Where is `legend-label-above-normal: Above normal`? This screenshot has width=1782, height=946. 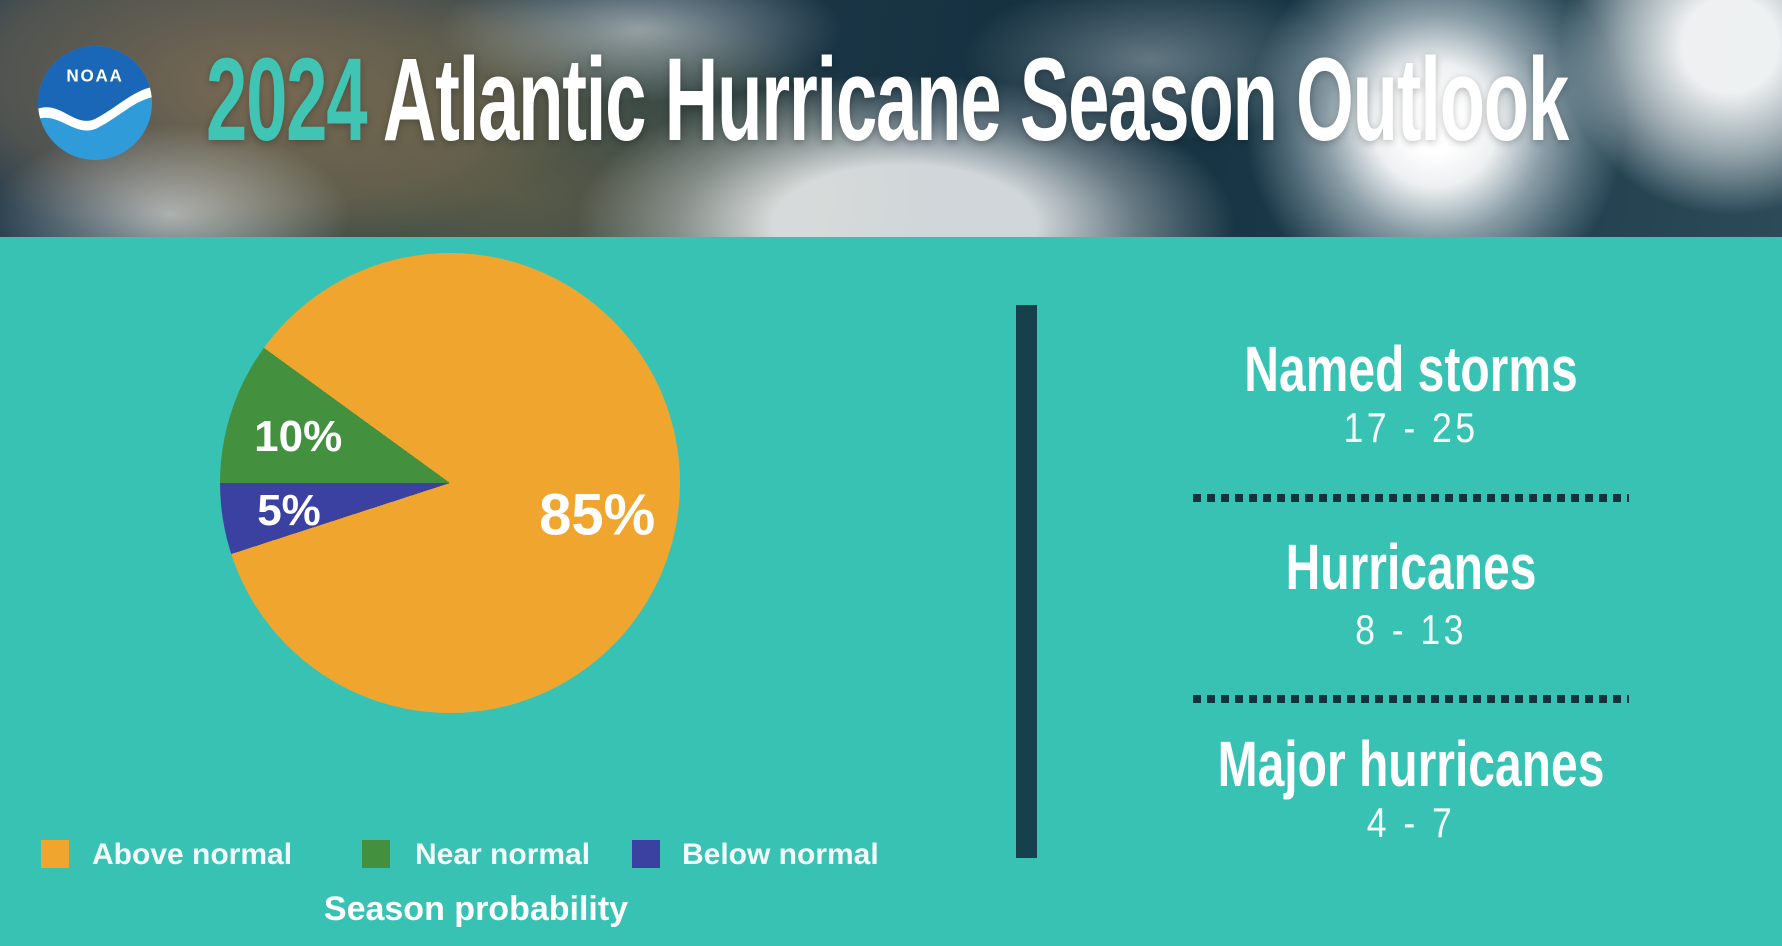 legend-label-above-normal: Above normal is located at coordinates (192, 854).